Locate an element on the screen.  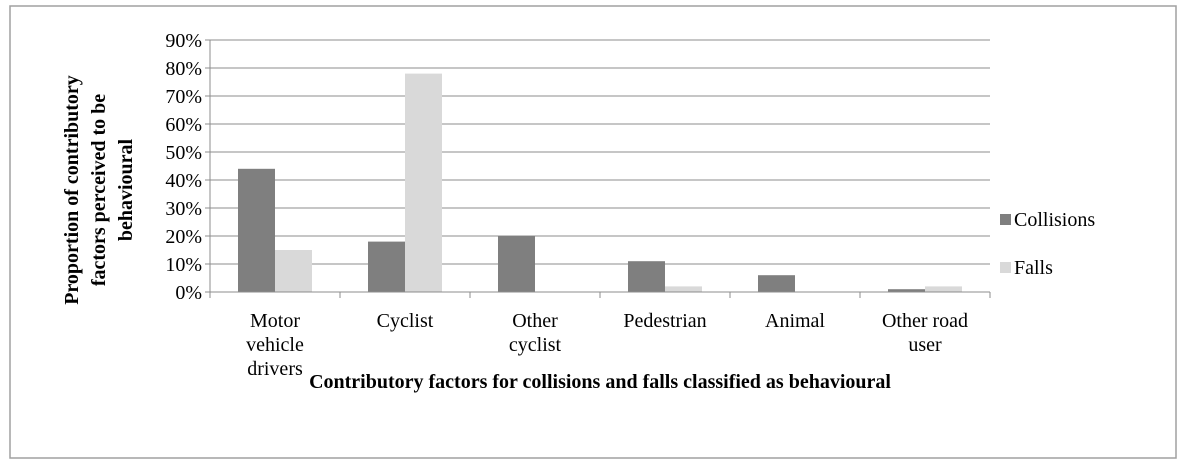
x-tick-label: Other cyclist is located at coordinates (535, 333).